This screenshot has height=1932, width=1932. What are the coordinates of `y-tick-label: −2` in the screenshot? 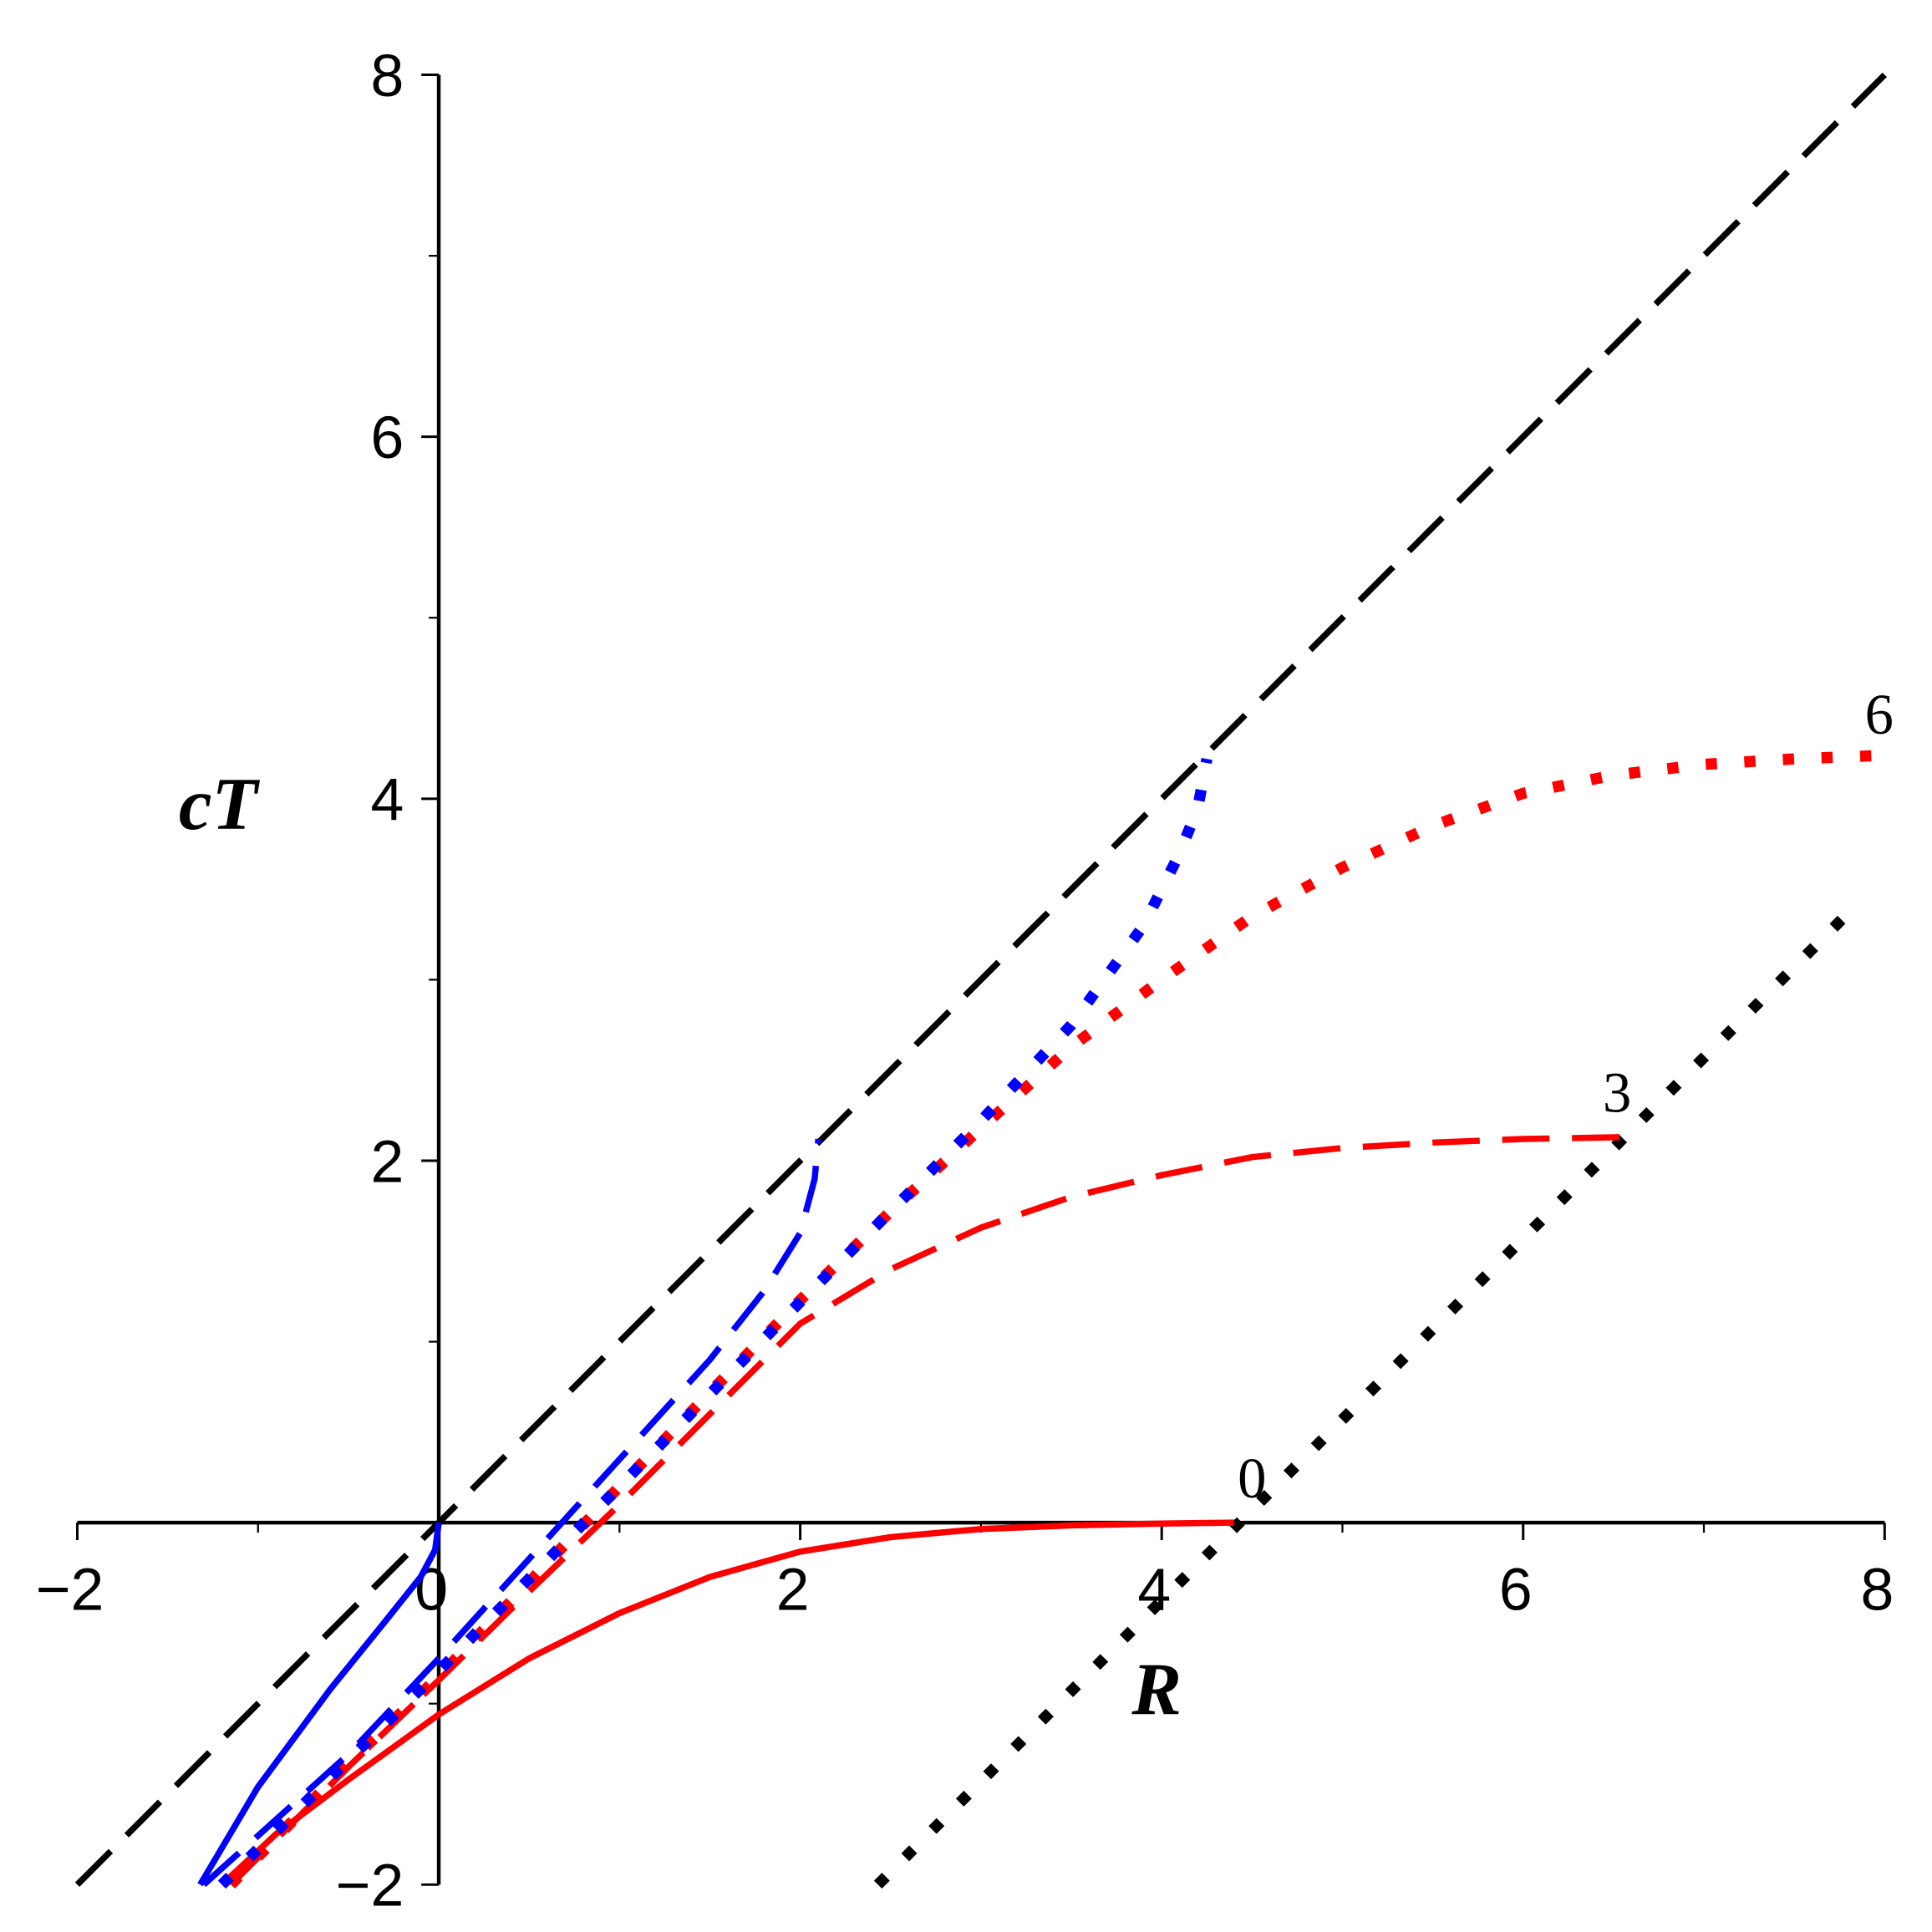 It's located at (370, 1886).